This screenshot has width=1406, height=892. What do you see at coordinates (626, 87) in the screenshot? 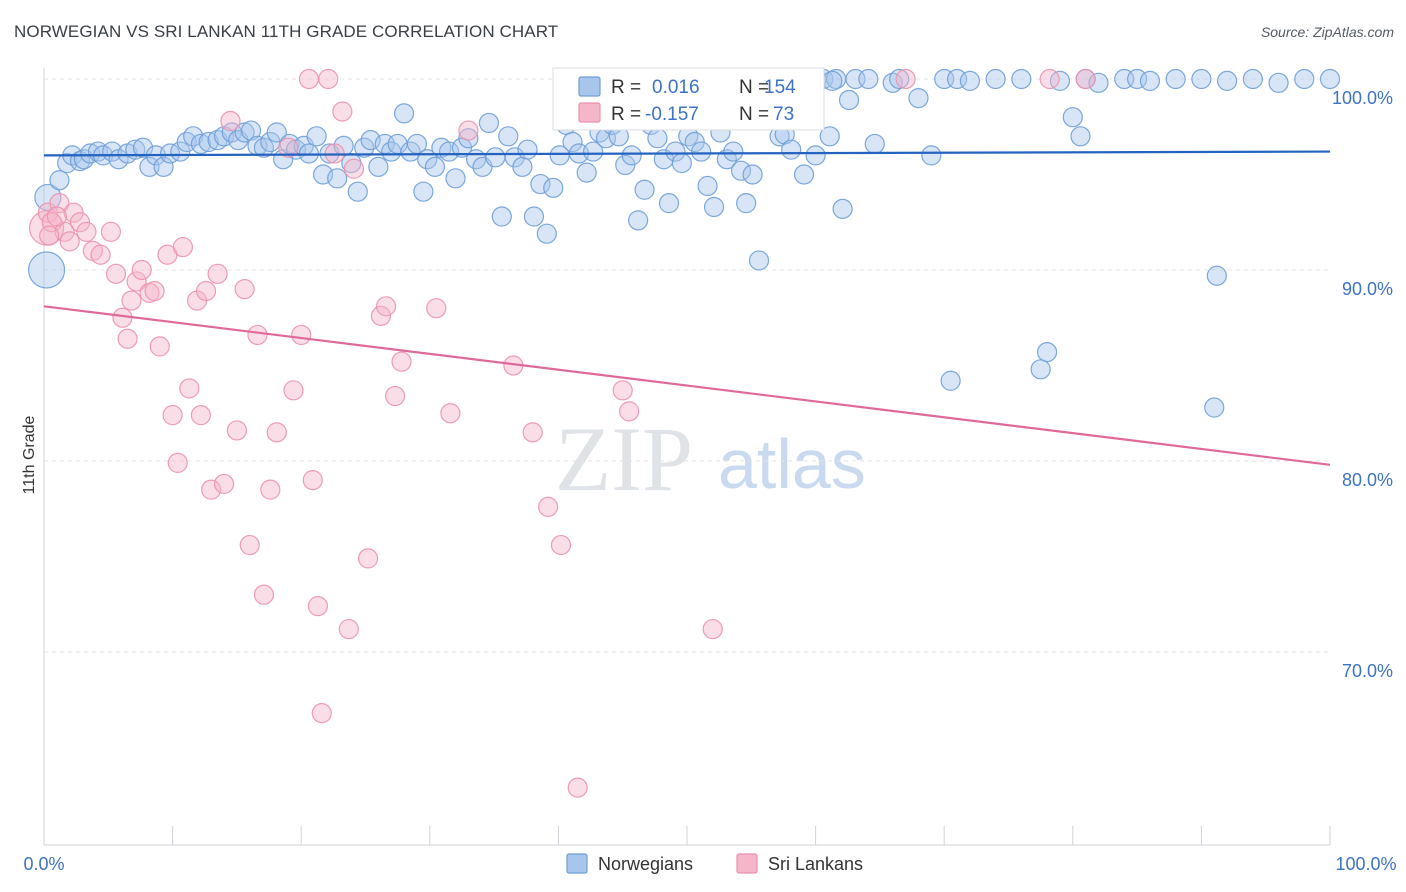
I see `stats-r-label-norwegians: R =` at bounding box center [626, 87].